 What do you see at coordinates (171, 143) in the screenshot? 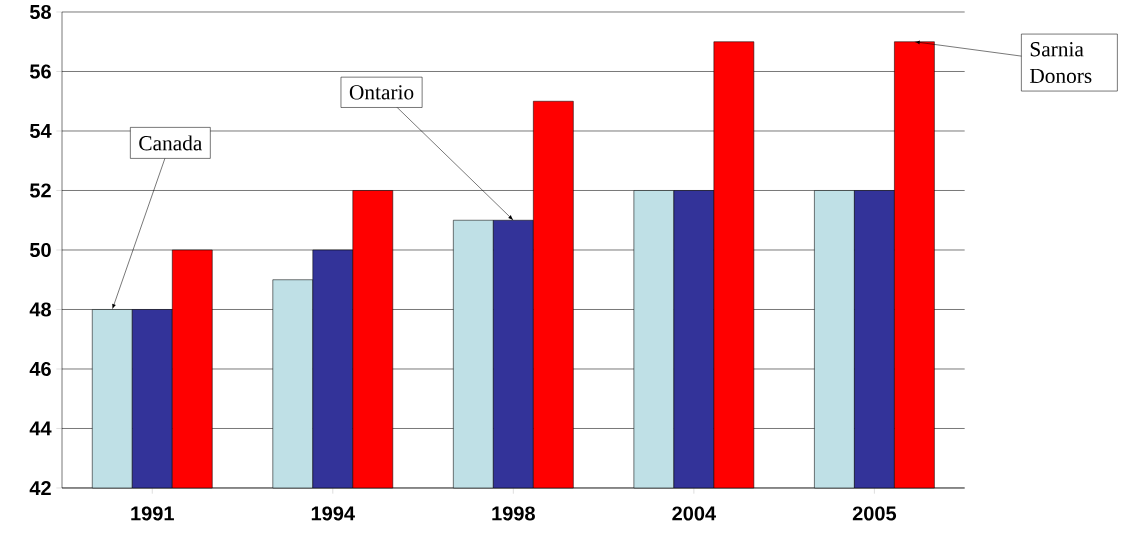
I see `text: Canada` at bounding box center [171, 143].